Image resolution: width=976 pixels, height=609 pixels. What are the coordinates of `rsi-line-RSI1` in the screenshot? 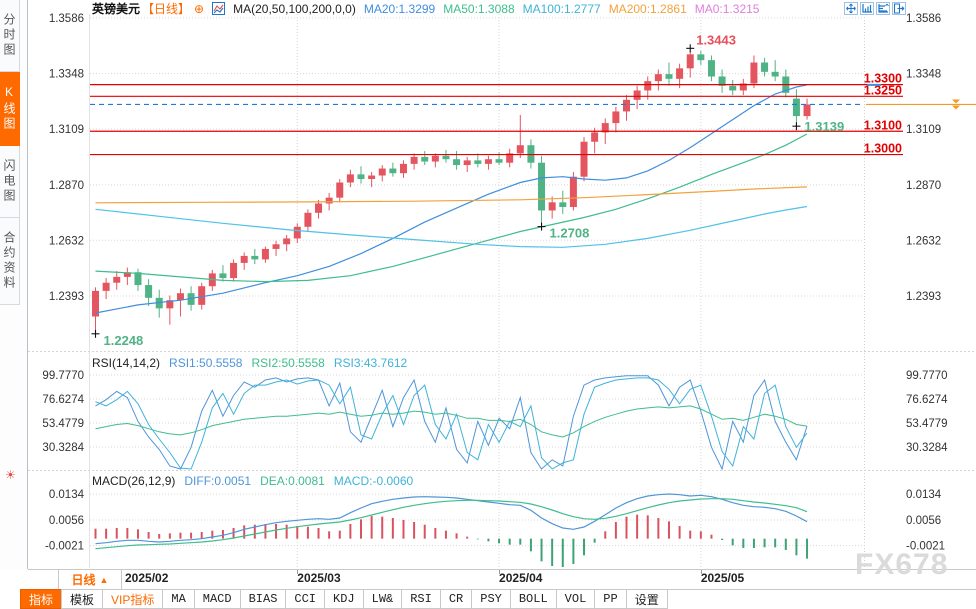 It's located at (451, 423).